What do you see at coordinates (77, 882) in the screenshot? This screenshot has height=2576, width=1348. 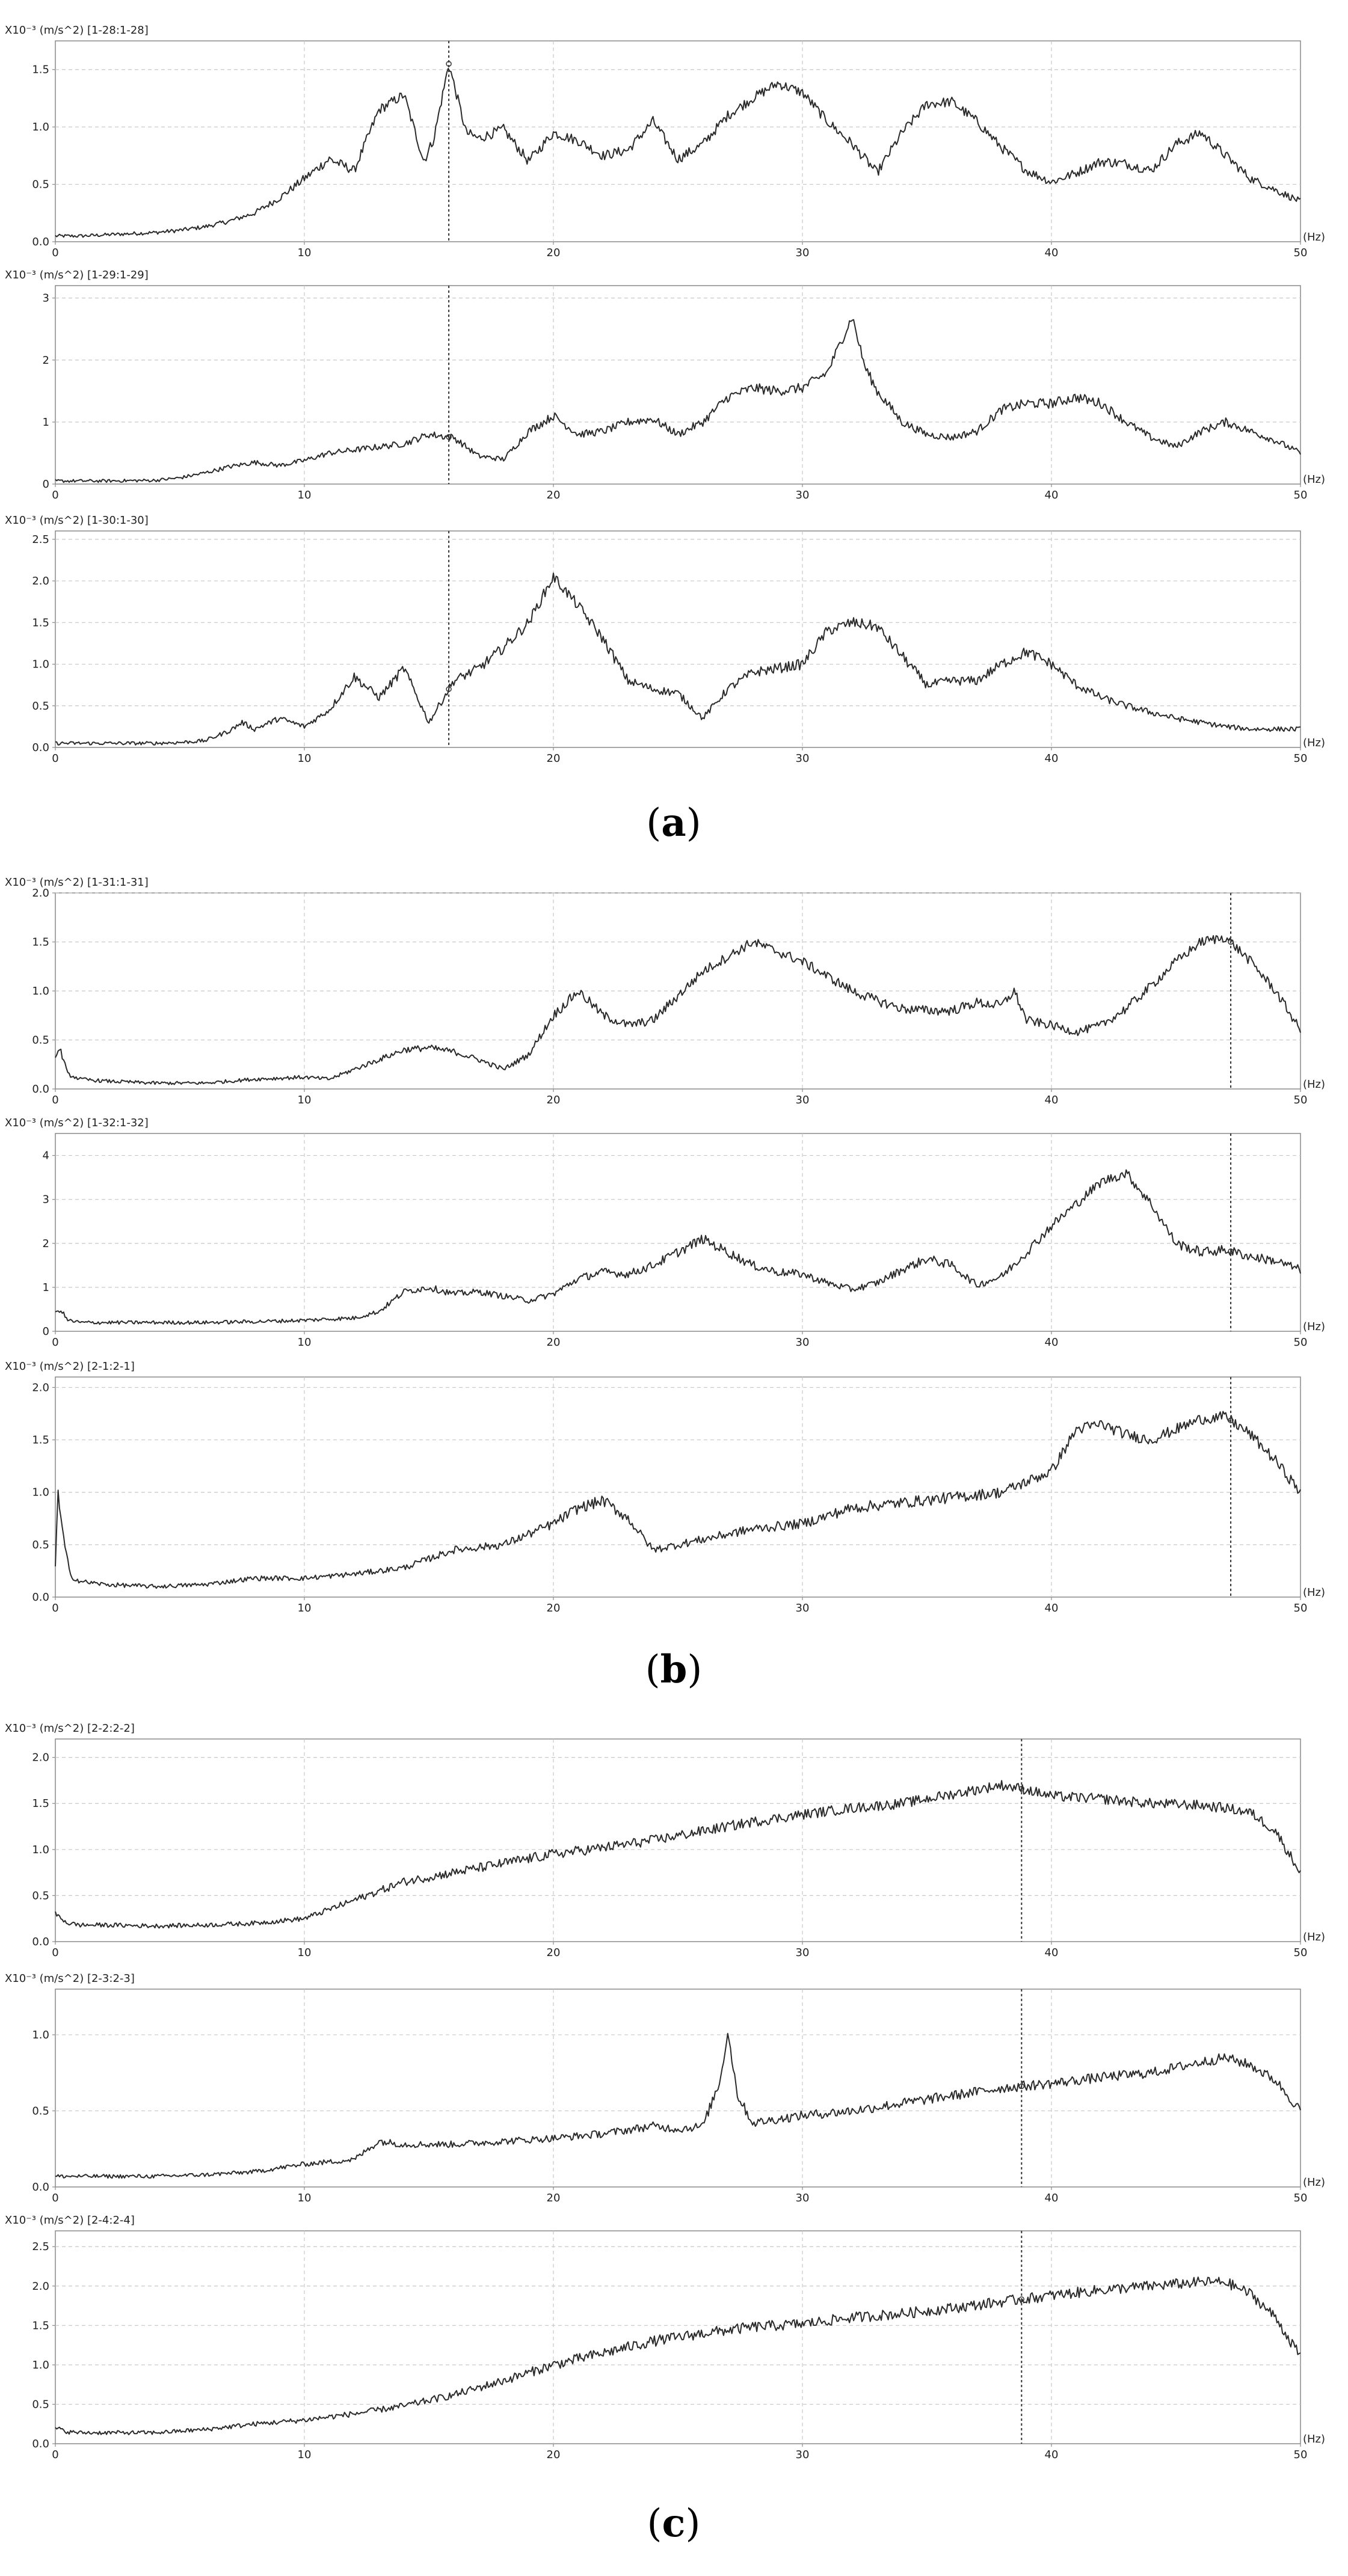 I see `panel-title: X10⁻³ (m/s^2) [1-31:1-31]` at bounding box center [77, 882].